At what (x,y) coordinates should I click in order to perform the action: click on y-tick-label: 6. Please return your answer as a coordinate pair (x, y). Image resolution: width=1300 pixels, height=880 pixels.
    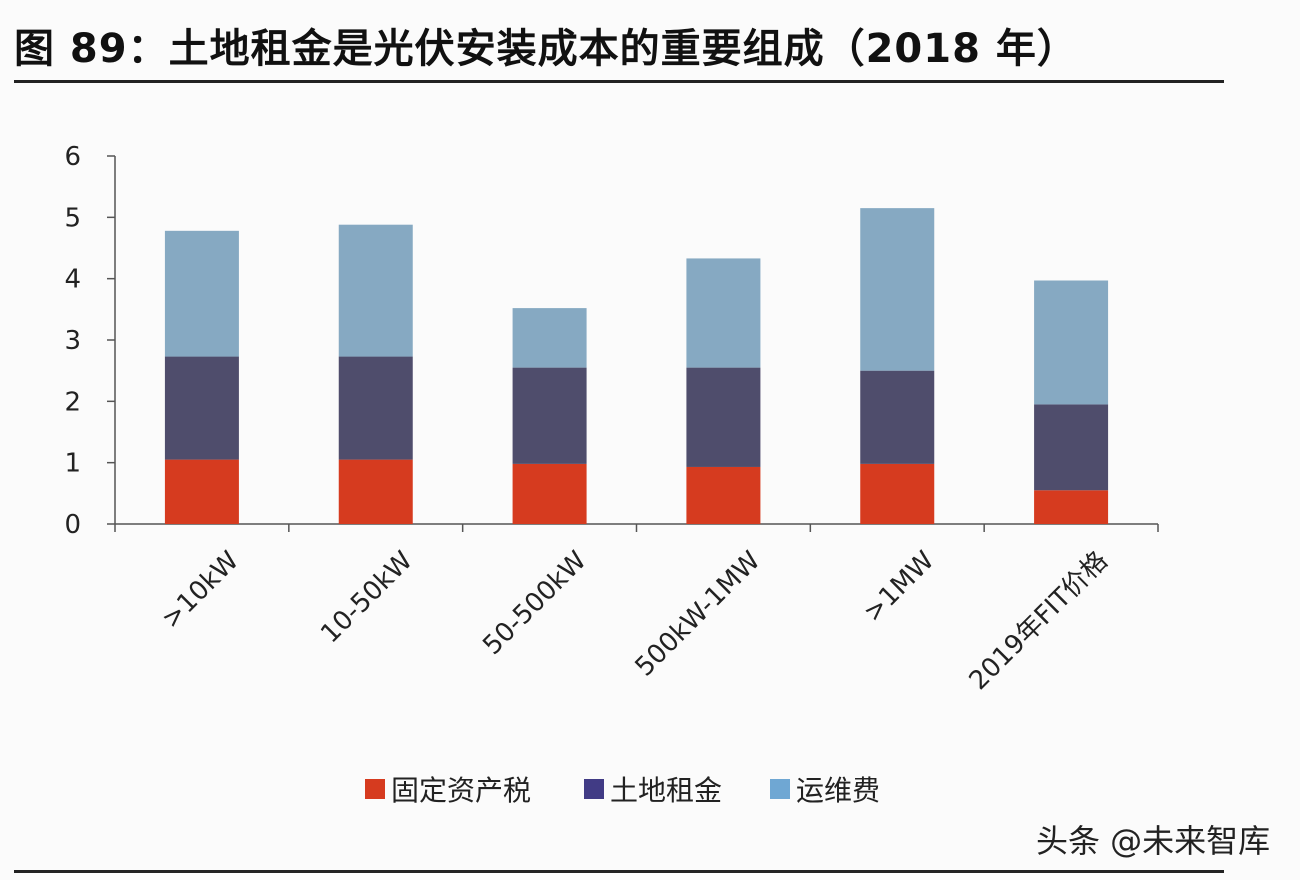
    Looking at the image, I should click on (72, 157).